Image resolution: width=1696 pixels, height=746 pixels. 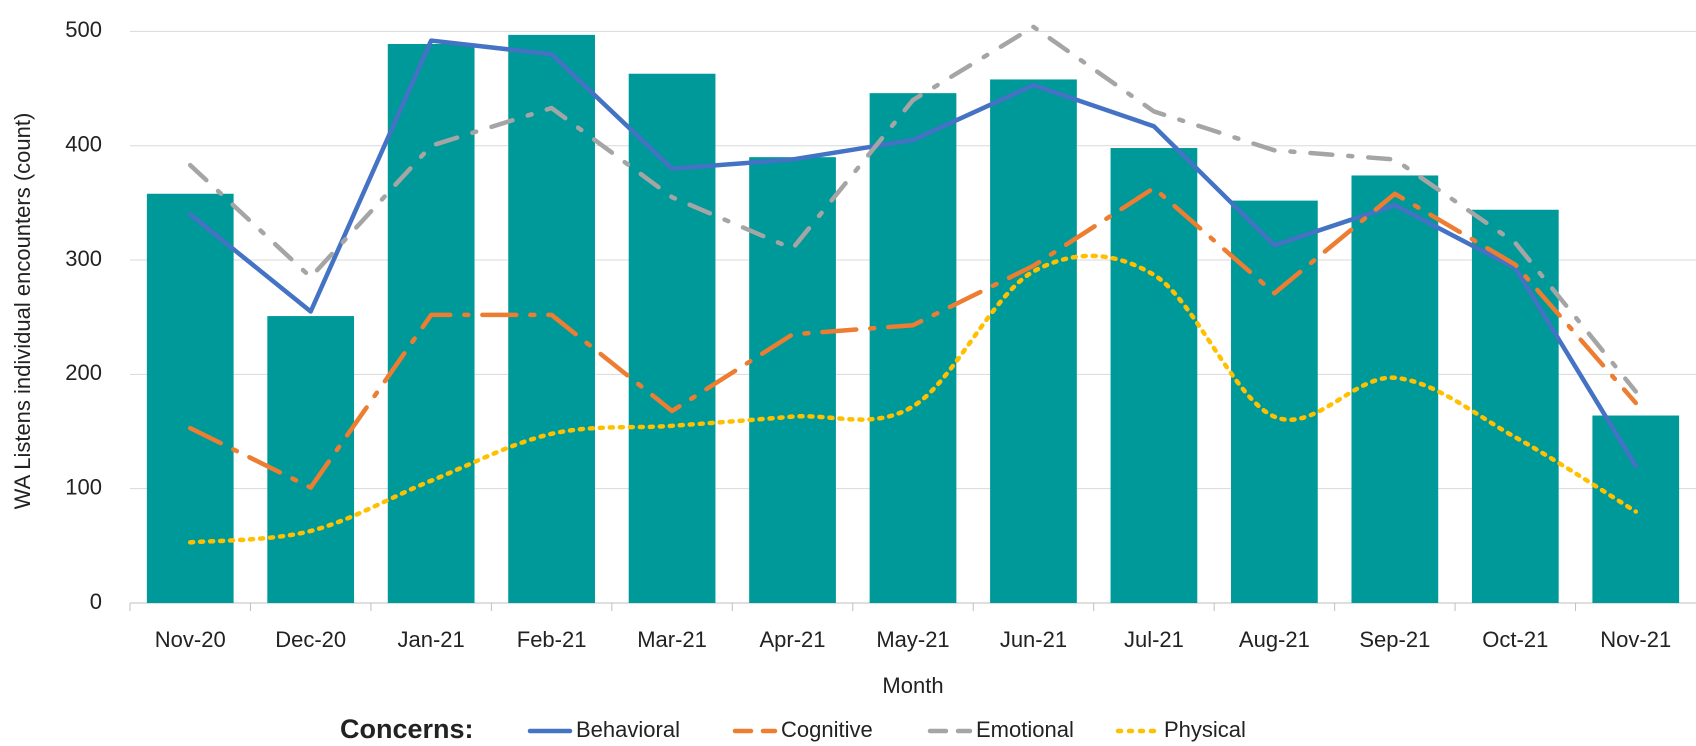 I want to click on legend-label: Behavioral, so click(x=628, y=729).